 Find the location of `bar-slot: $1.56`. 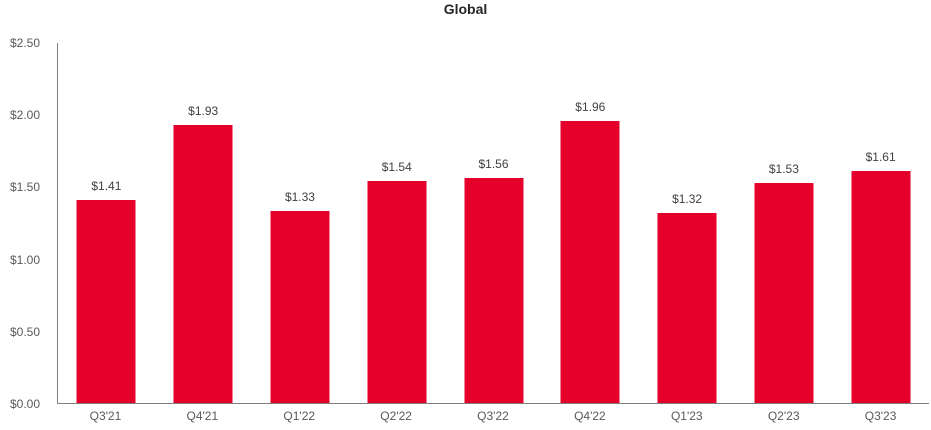

bar-slot: $1.56 is located at coordinates (493, 223).